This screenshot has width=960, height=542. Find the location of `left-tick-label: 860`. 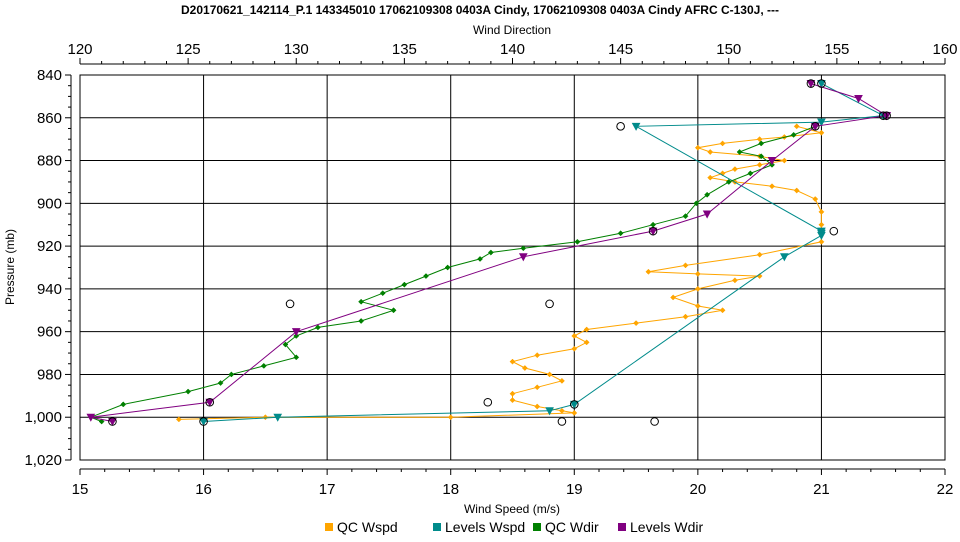

left-tick-label: 860 is located at coordinates (49, 118).